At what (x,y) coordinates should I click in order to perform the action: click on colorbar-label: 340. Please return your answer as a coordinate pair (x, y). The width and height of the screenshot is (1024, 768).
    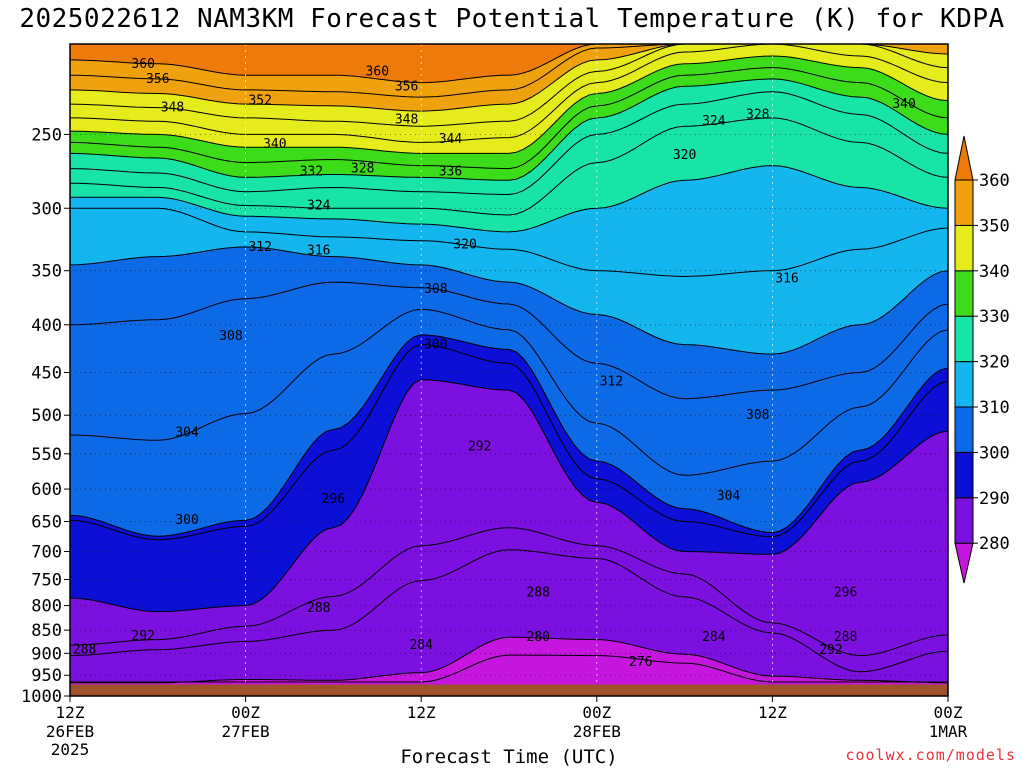
    Looking at the image, I should click on (994, 272).